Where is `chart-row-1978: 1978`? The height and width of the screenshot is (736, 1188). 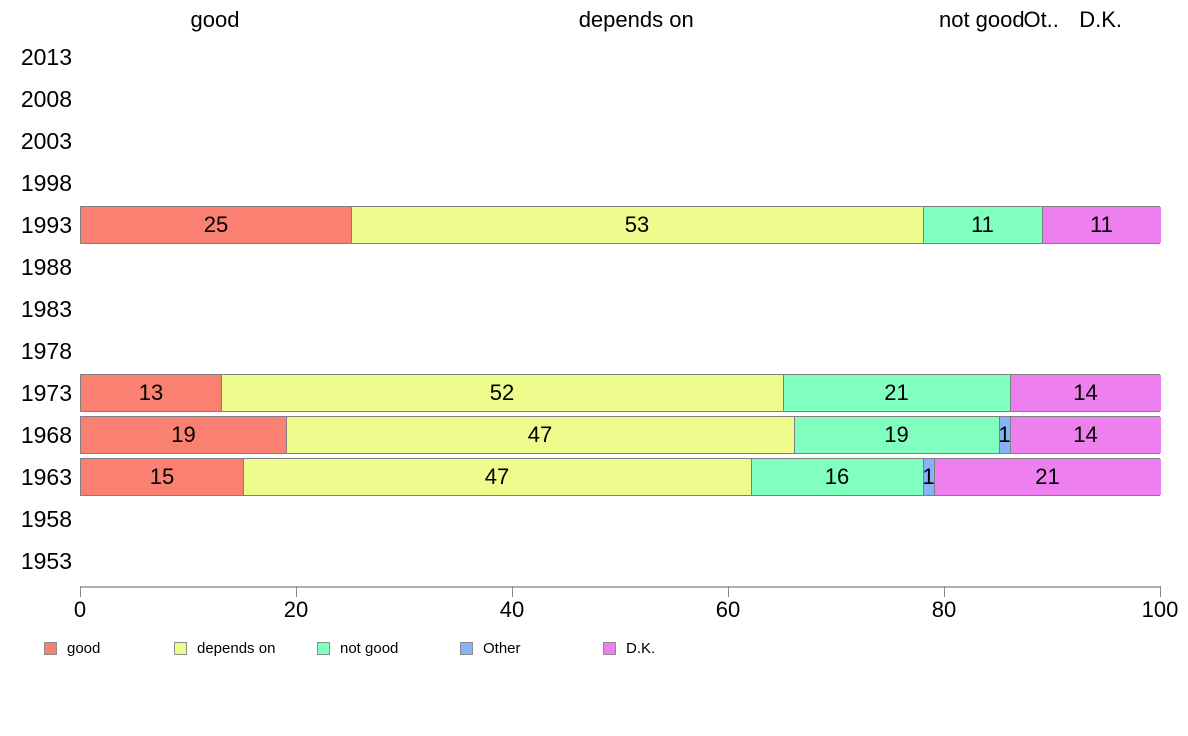
chart-row-1978: 1978 is located at coordinates (594, 351).